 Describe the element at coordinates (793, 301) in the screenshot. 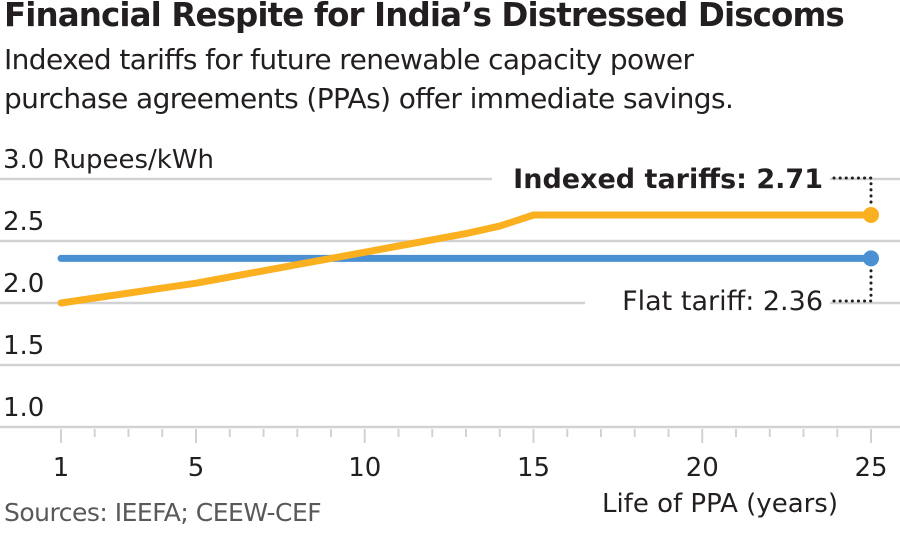

I see `flat-tariff-value: 2.36` at that location.